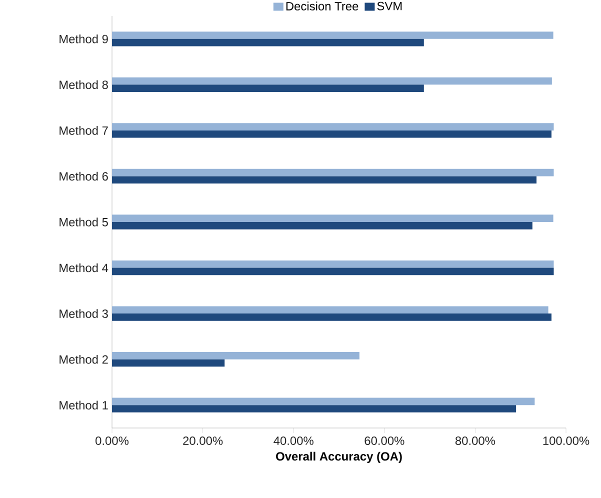  I want to click on x-axis-title: Overall Accuracy (OA), so click(339, 457).